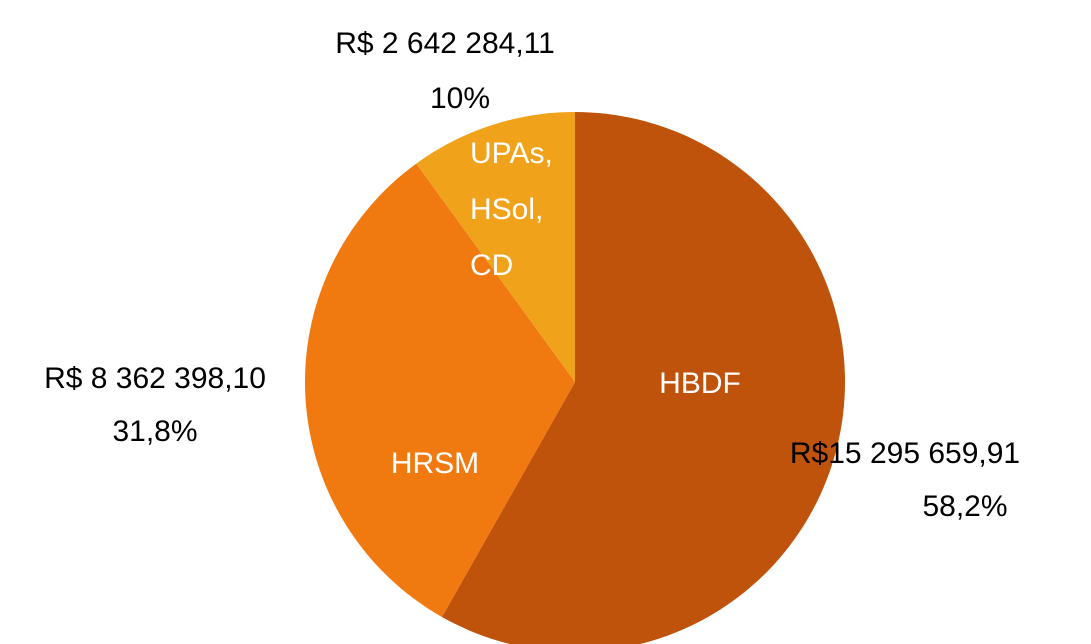 This screenshot has width=1091, height=644. I want to click on pie-slice, so click(495, 247).